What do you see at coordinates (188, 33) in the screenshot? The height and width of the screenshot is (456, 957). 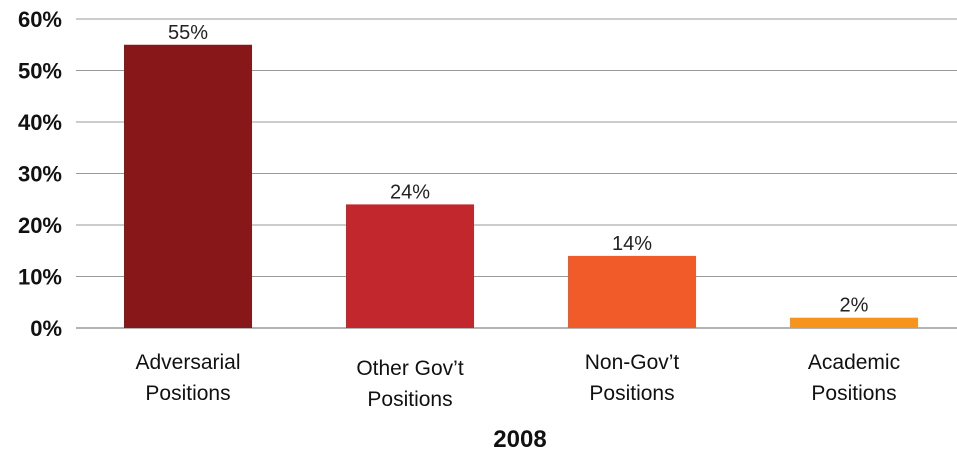 I see `data-label: 55%` at bounding box center [188, 33].